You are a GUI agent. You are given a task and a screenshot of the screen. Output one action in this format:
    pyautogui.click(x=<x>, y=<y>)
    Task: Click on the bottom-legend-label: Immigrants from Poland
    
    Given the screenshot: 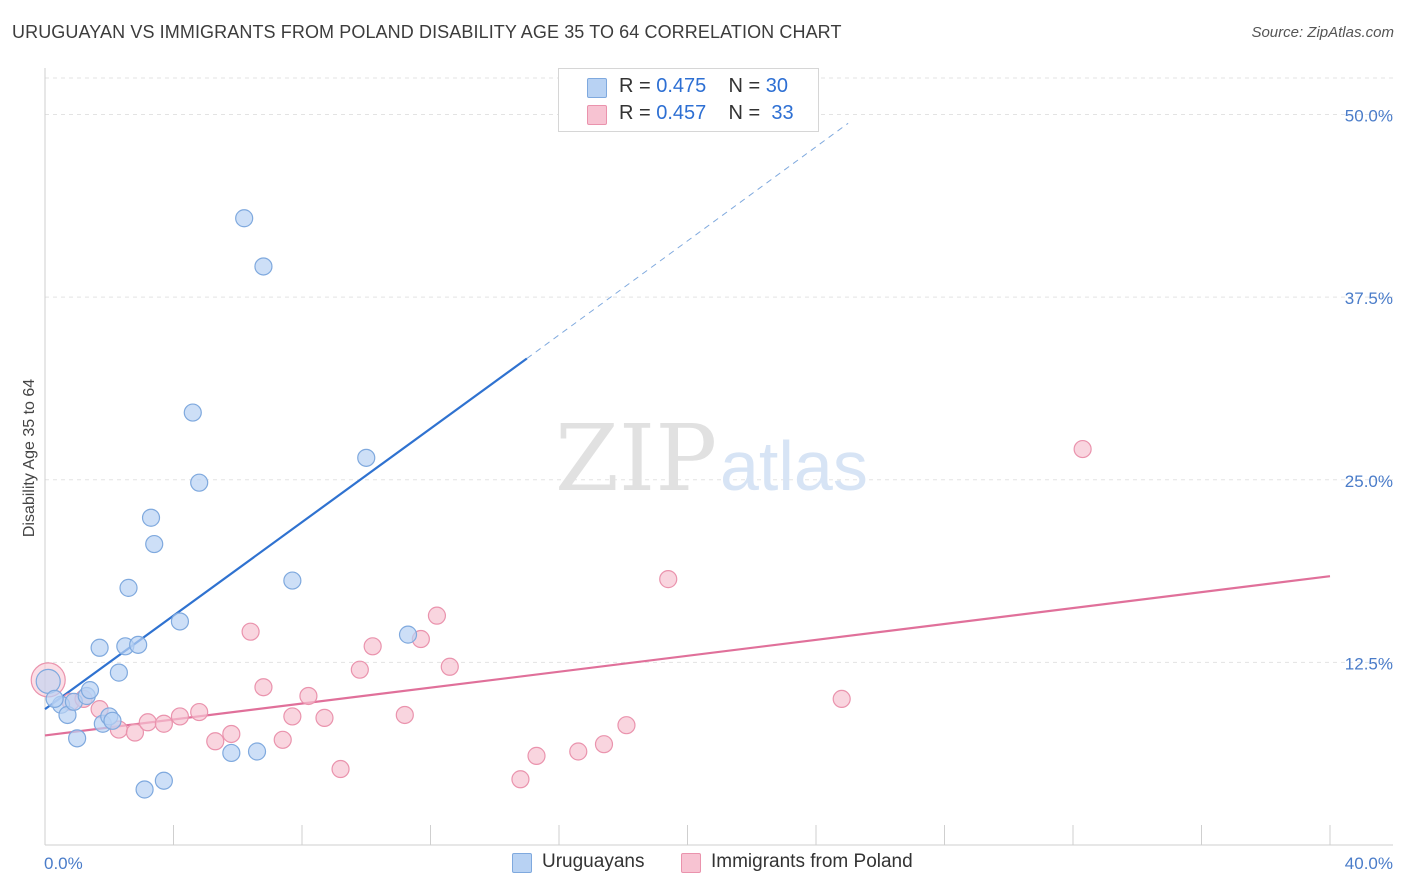 What is the action you would take?
    pyautogui.click(x=812, y=861)
    